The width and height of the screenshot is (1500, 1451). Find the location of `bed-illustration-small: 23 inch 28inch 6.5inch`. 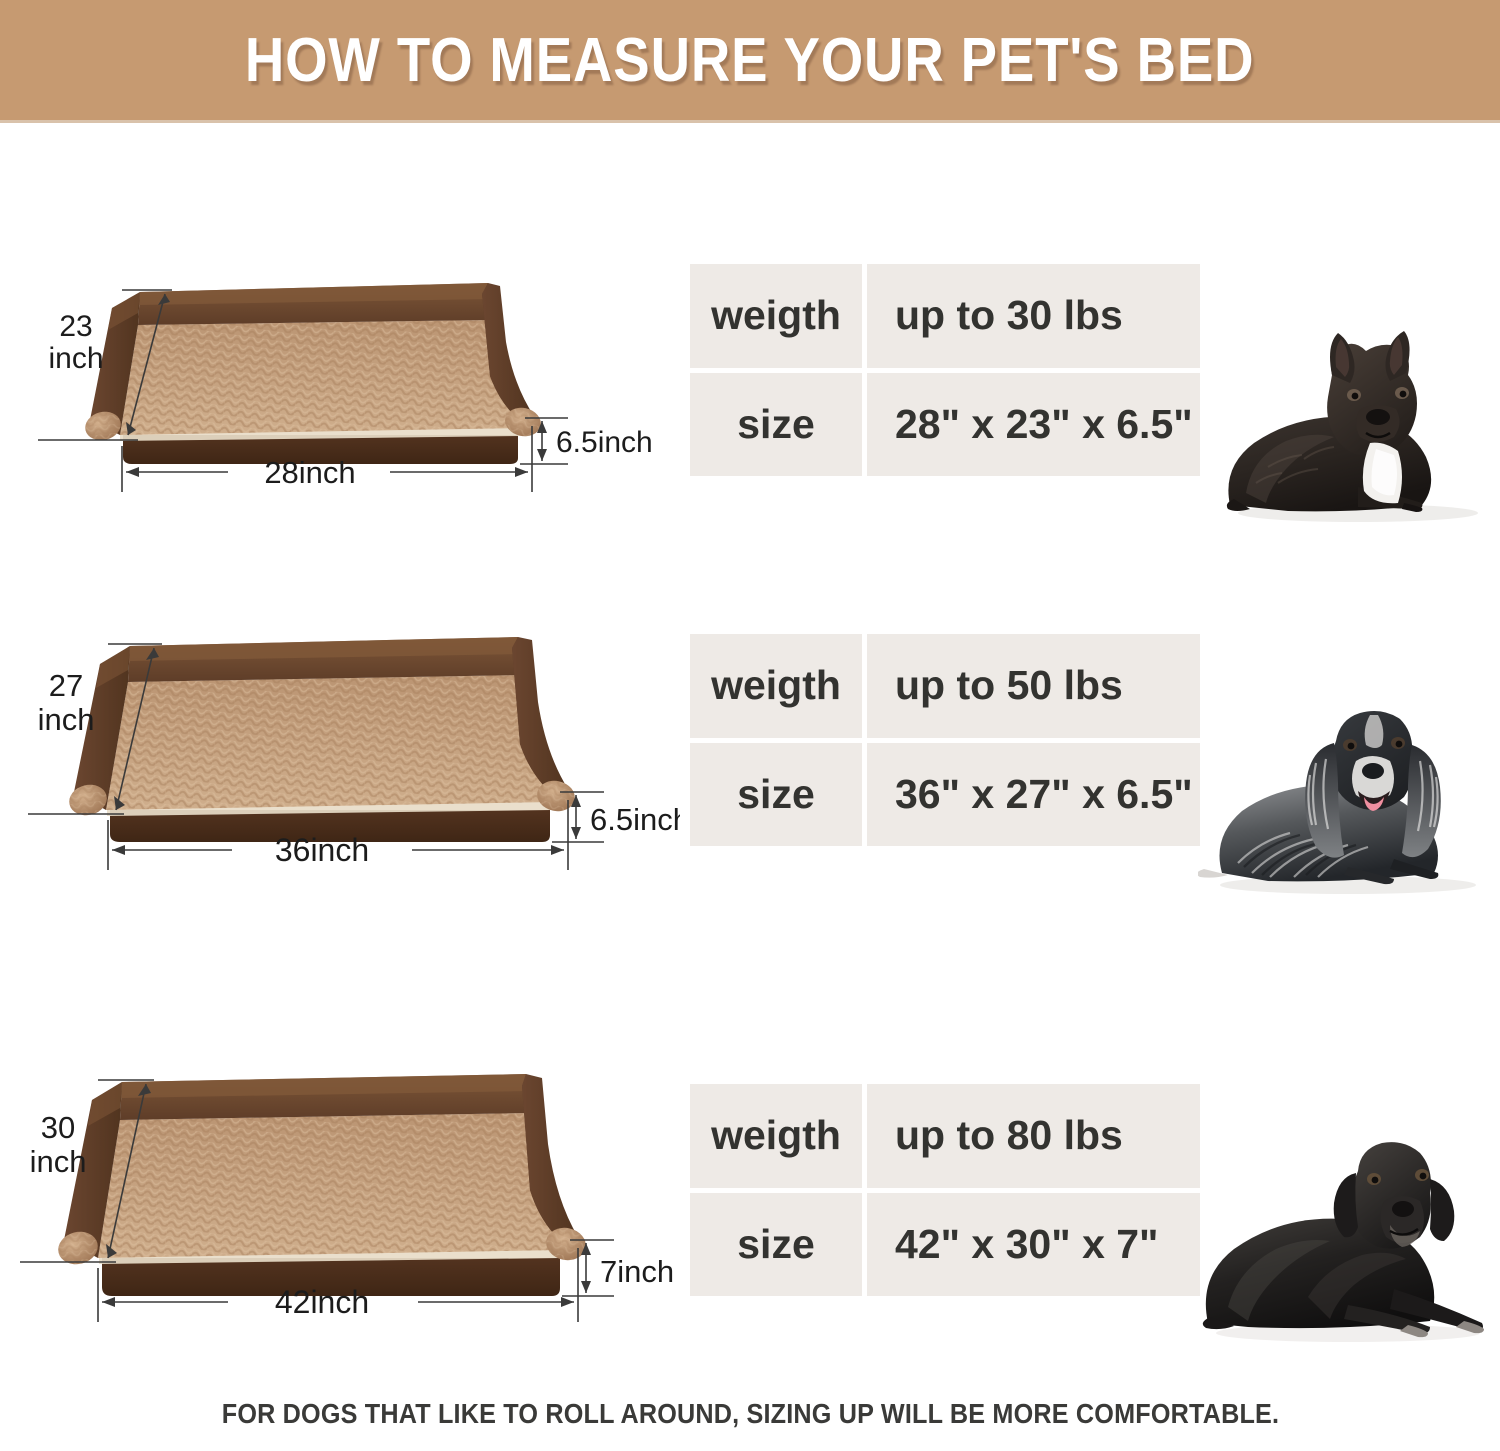

bed-illustration-small: 23 inch 28inch 6.5inch is located at coordinates (350, 400).